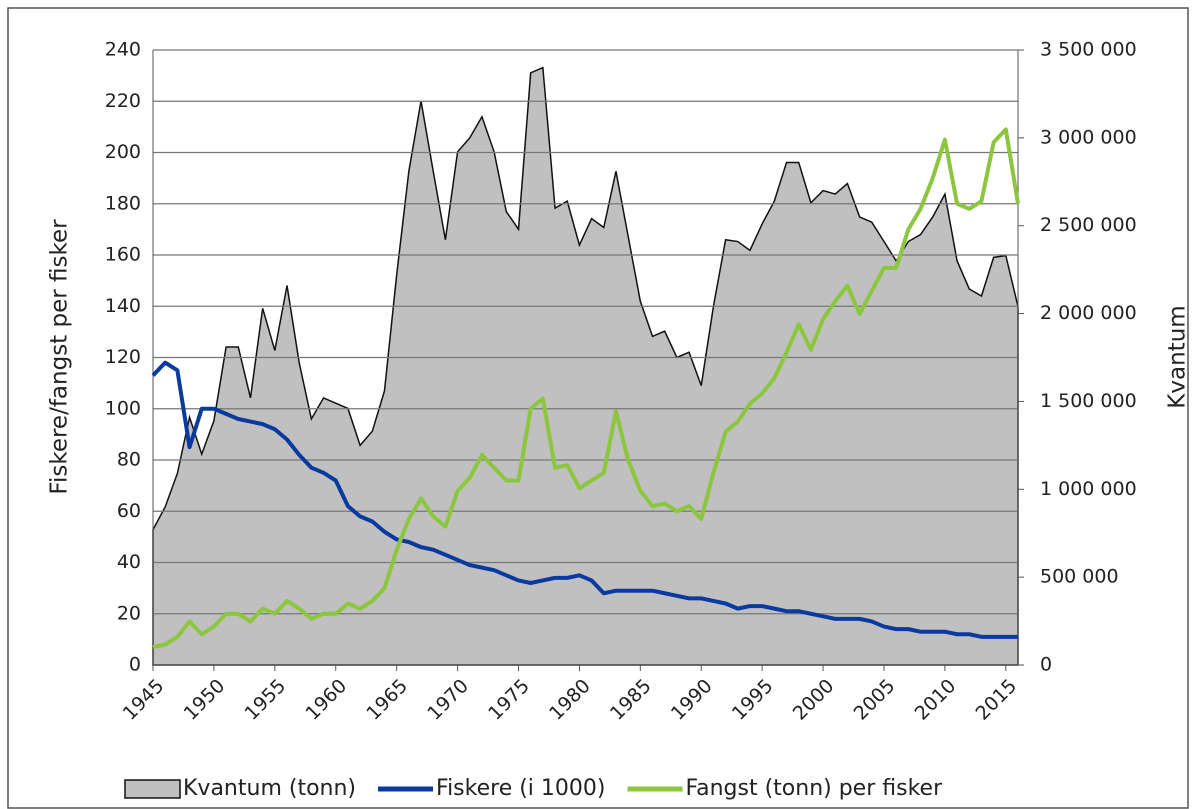  Describe the element at coordinates (1088, 489) in the screenshot. I see `y2-tick-label: 1 000 000` at that location.